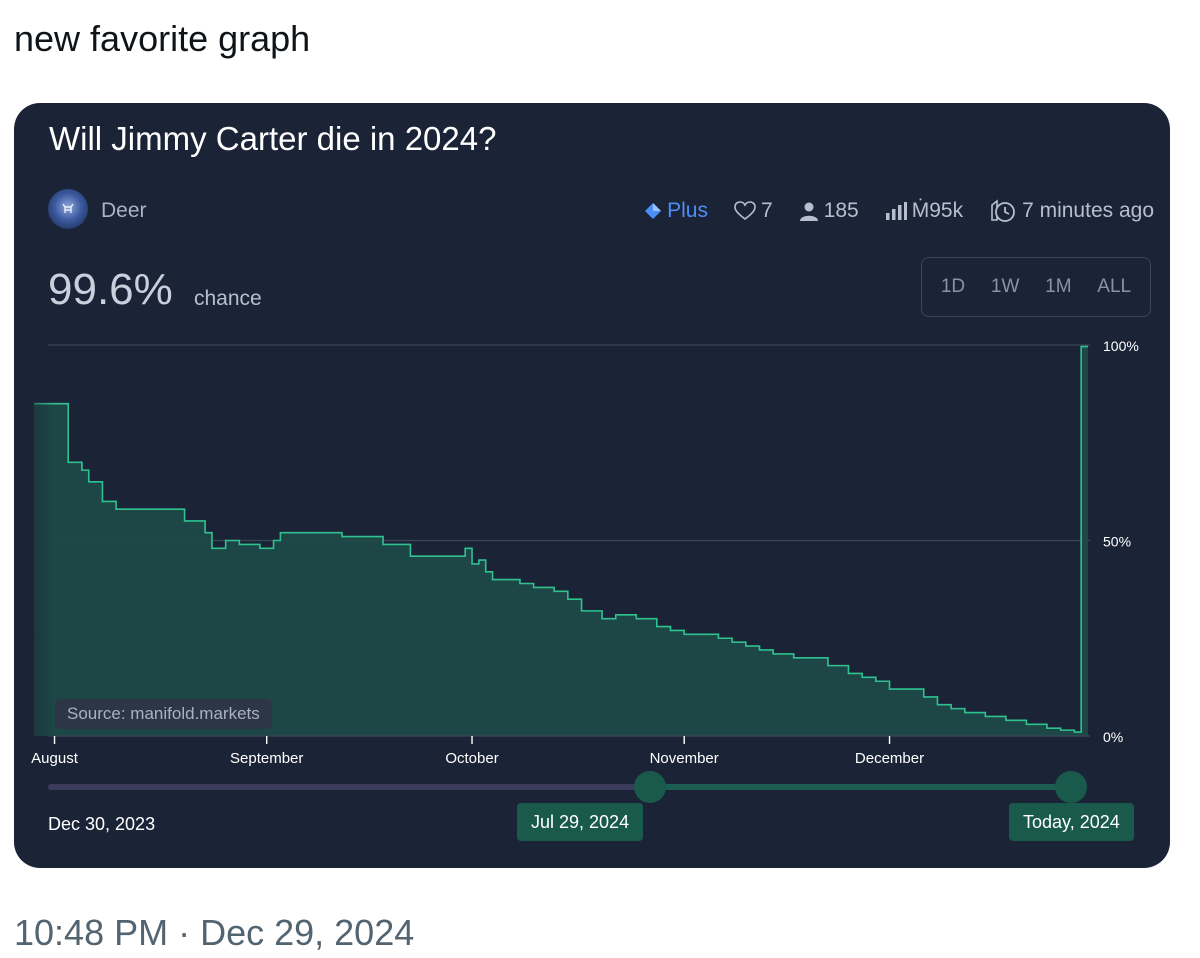 Image resolution: width=1200 pixels, height=958 pixels. I want to click on slider-handle-right, so click(1071, 787).